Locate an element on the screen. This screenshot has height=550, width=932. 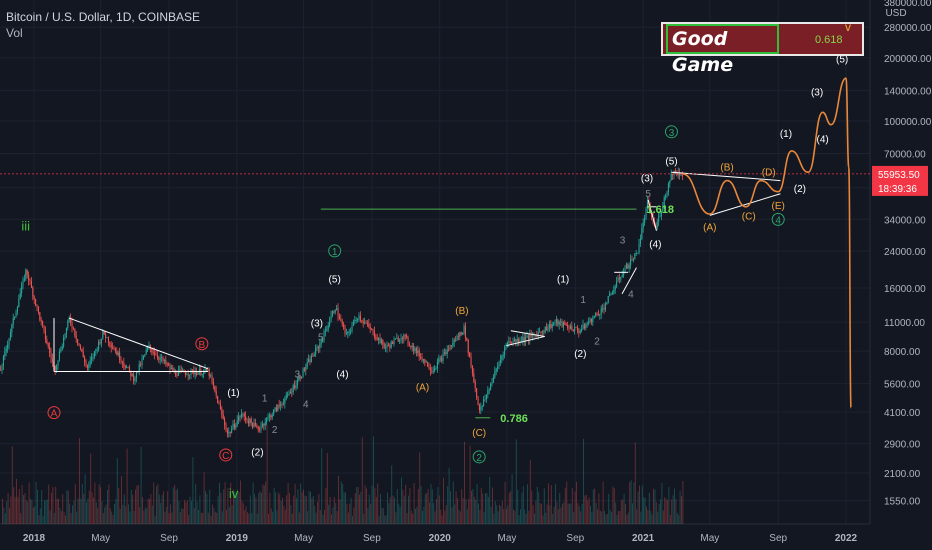
currency-label: USD is located at coordinates (895, 13).